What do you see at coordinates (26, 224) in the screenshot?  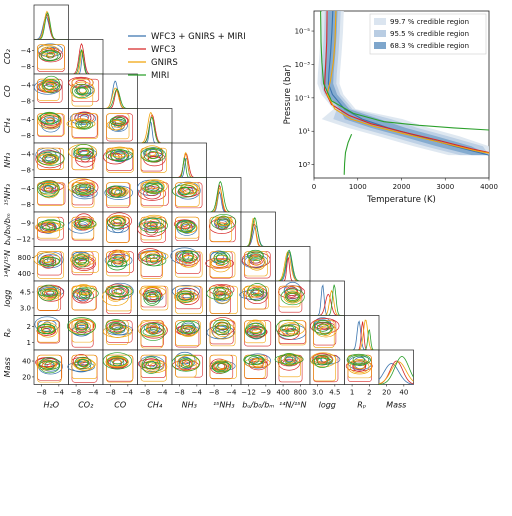 I see `y-tick-label: −9` at bounding box center [26, 224].